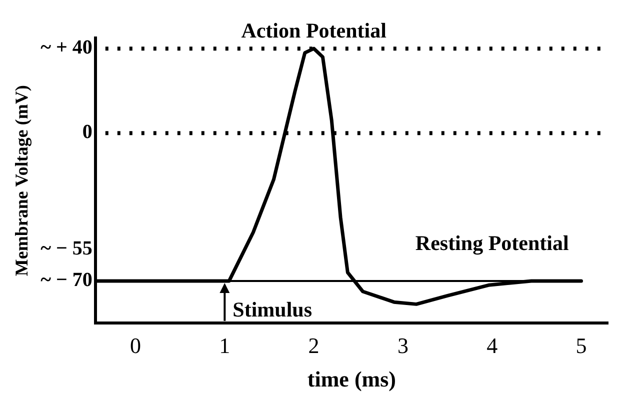 This screenshot has width=638, height=406. What do you see at coordinates (66, 280) in the screenshot?
I see `y-tick-label: ~ − 70` at bounding box center [66, 280].